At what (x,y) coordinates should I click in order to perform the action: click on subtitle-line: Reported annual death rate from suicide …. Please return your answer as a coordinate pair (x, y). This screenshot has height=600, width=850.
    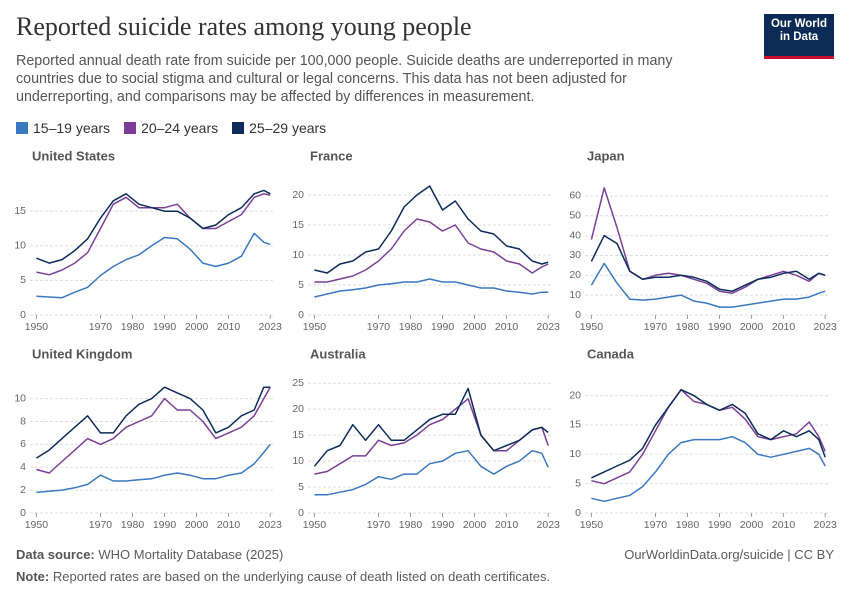
    Looking at the image, I should click on (344, 61).